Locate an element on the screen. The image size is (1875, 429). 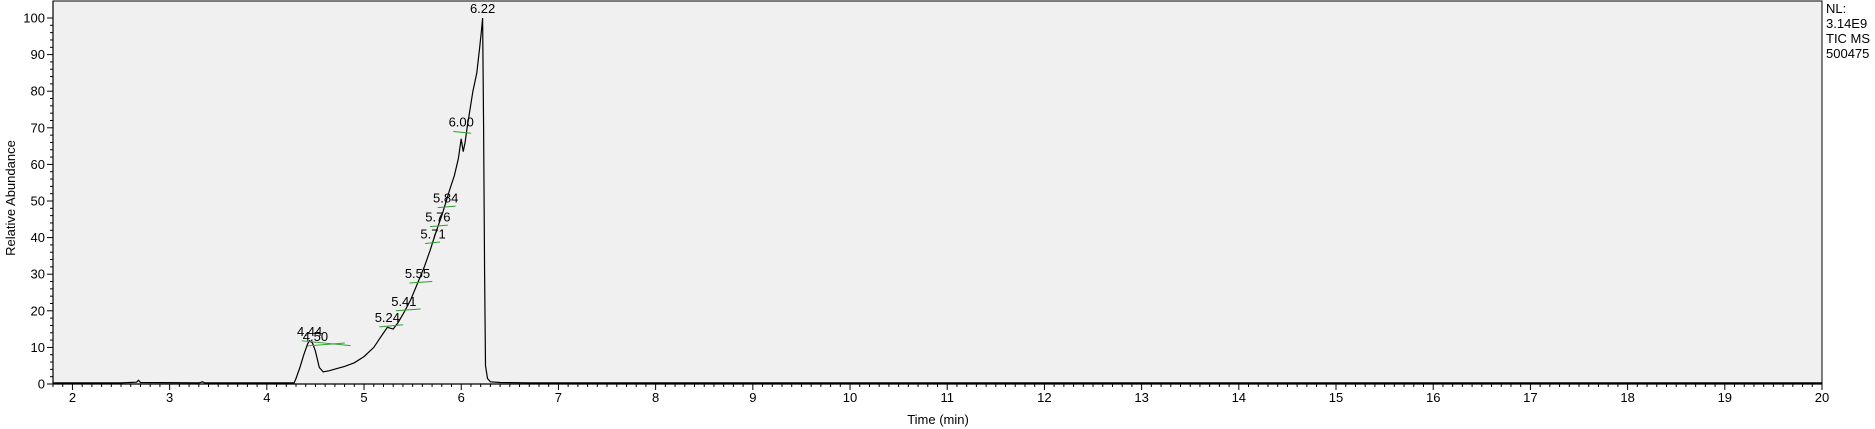
peak-label: 5.55 is located at coordinates (417, 273).